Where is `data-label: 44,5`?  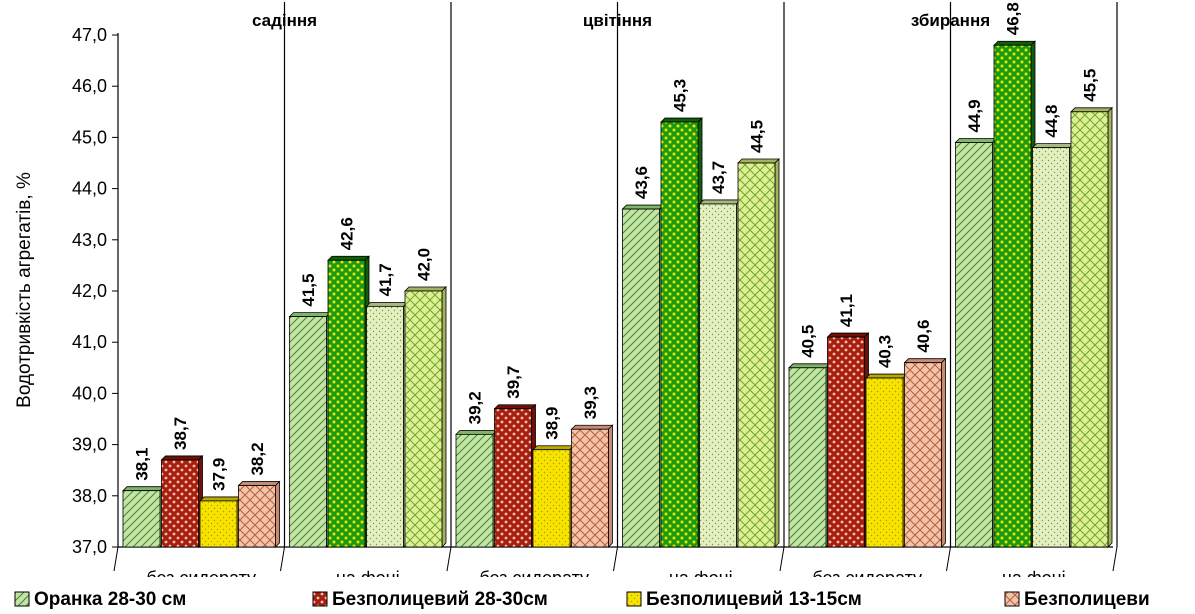
data-label: 44,5 is located at coordinates (757, 136).